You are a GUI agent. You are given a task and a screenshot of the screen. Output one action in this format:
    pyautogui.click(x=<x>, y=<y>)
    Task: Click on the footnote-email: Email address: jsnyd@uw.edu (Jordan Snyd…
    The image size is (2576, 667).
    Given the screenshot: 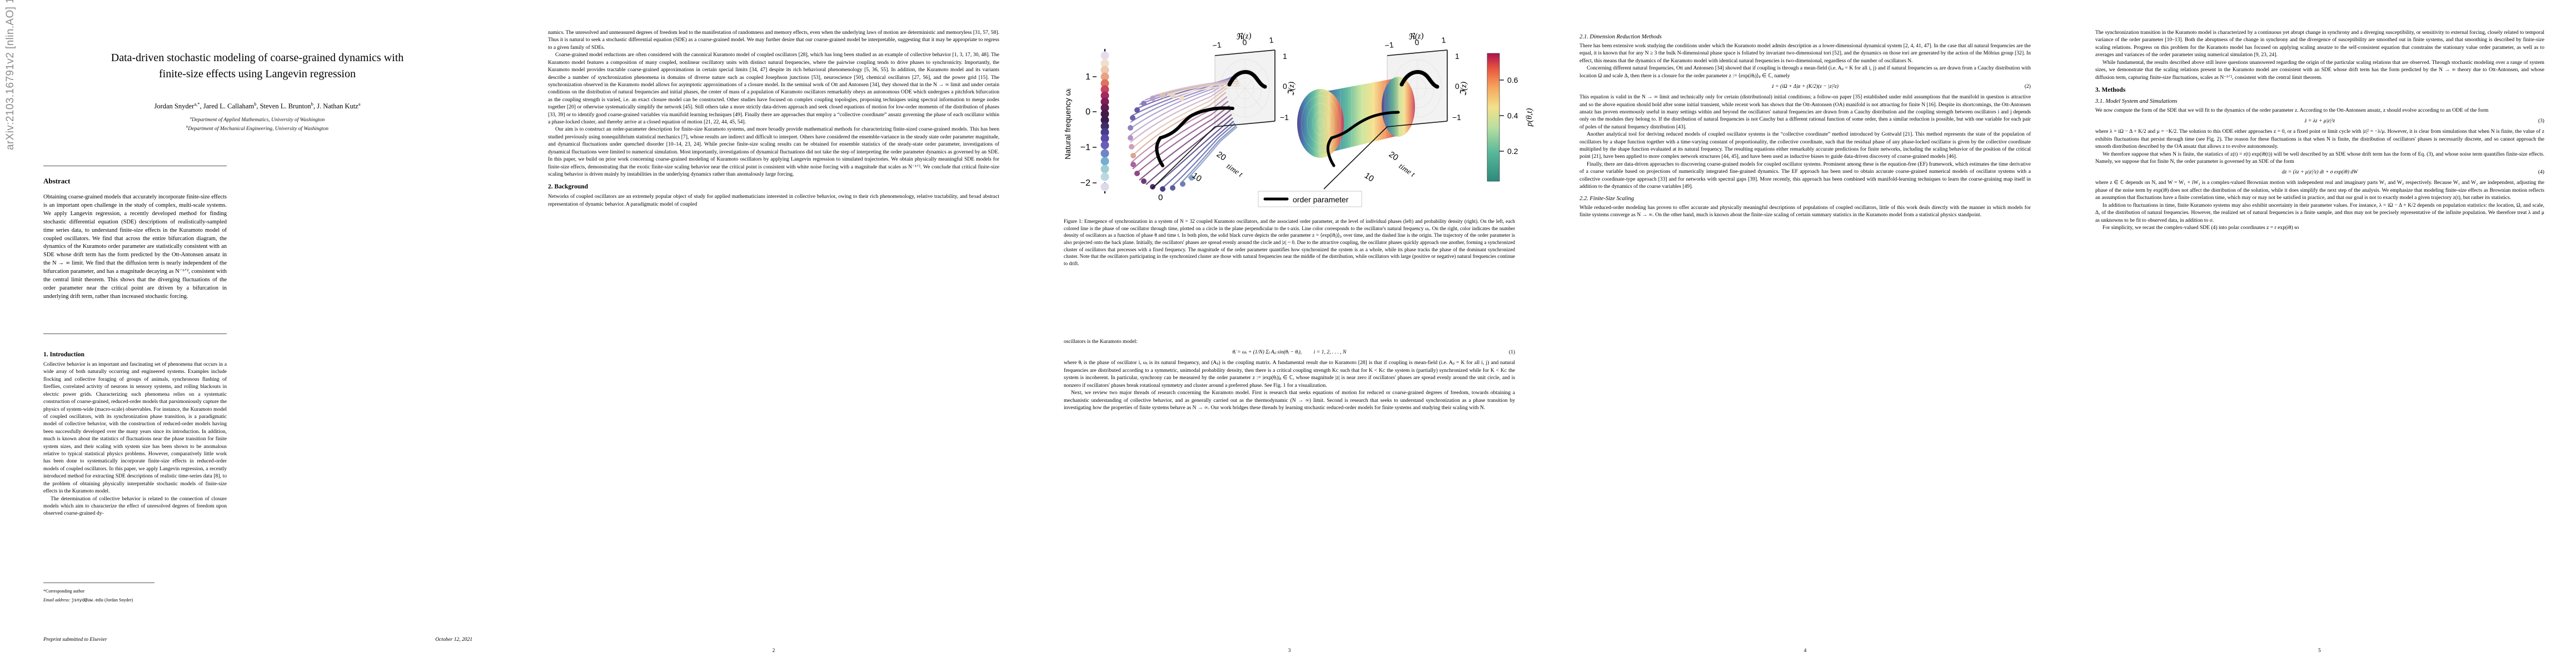 What is the action you would take?
    pyautogui.click(x=135, y=600)
    